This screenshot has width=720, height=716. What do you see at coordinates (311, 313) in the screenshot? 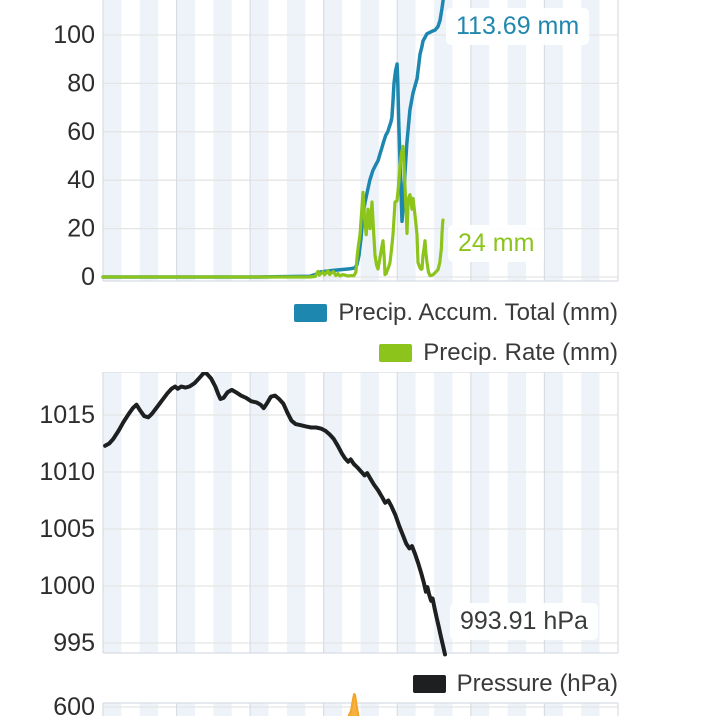
I see `precip-accum-swatch-icon` at bounding box center [311, 313].